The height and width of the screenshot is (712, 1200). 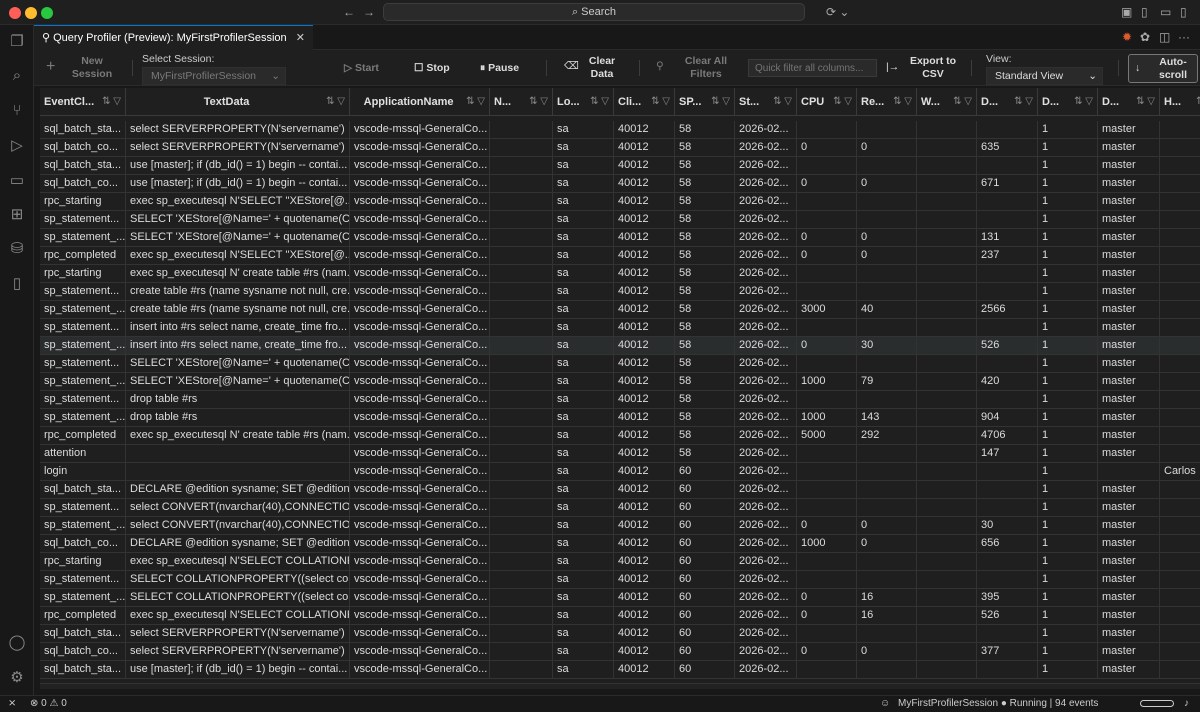 I want to click on close-icon: ✕, so click(x=300, y=38).